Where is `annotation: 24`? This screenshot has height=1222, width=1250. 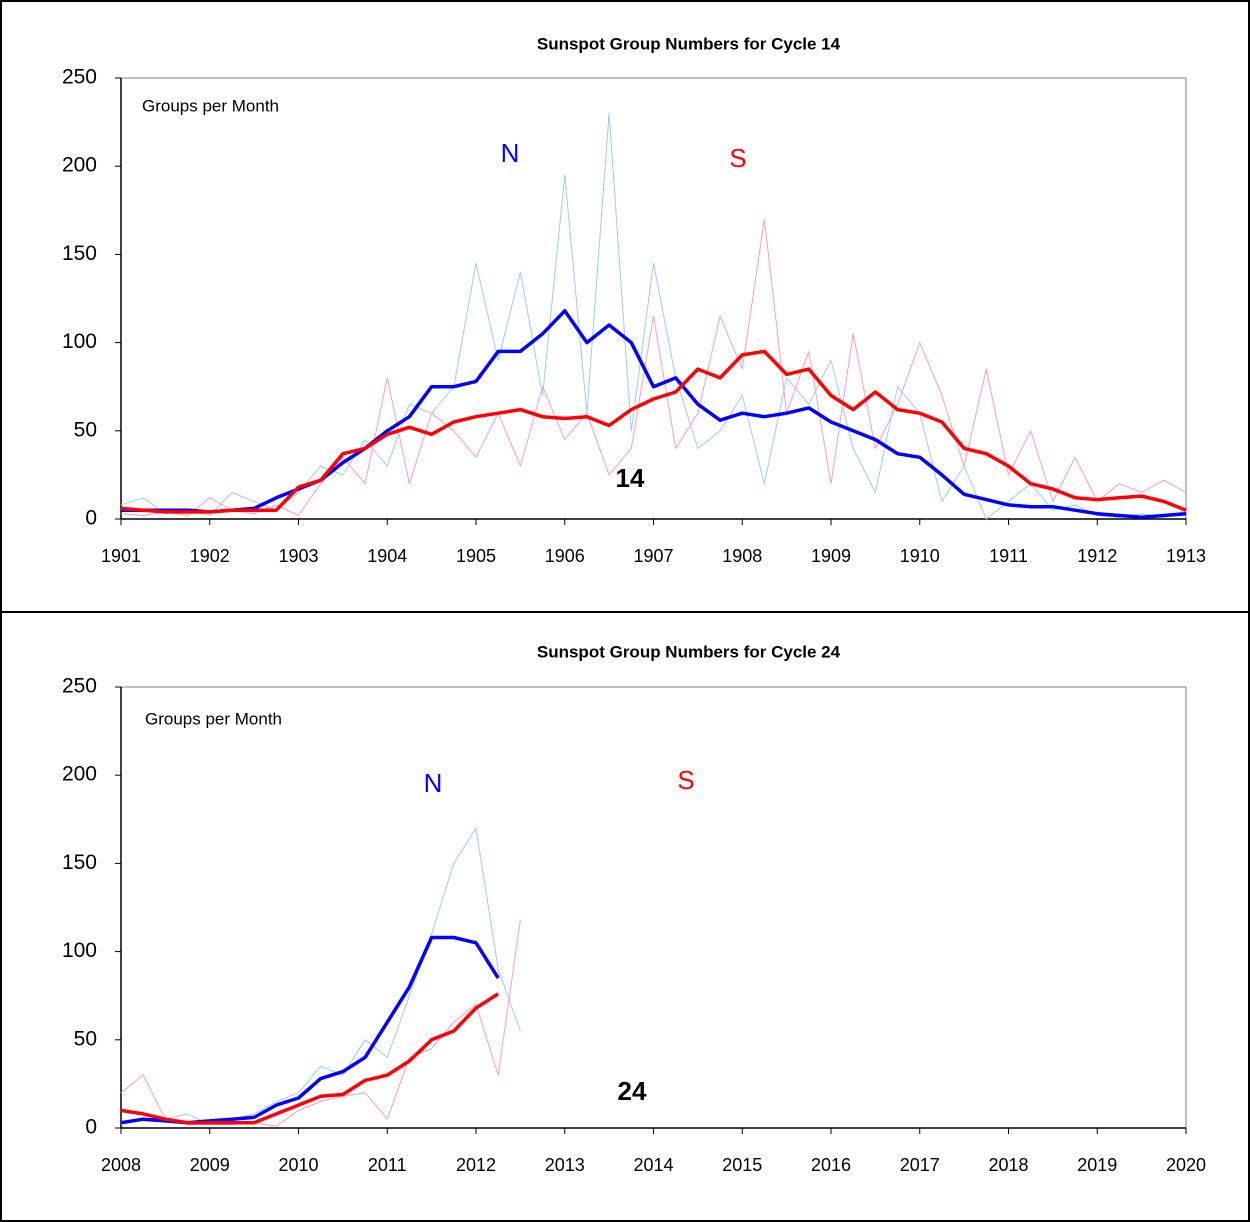
annotation: 24 is located at coordinates (632, 1091).